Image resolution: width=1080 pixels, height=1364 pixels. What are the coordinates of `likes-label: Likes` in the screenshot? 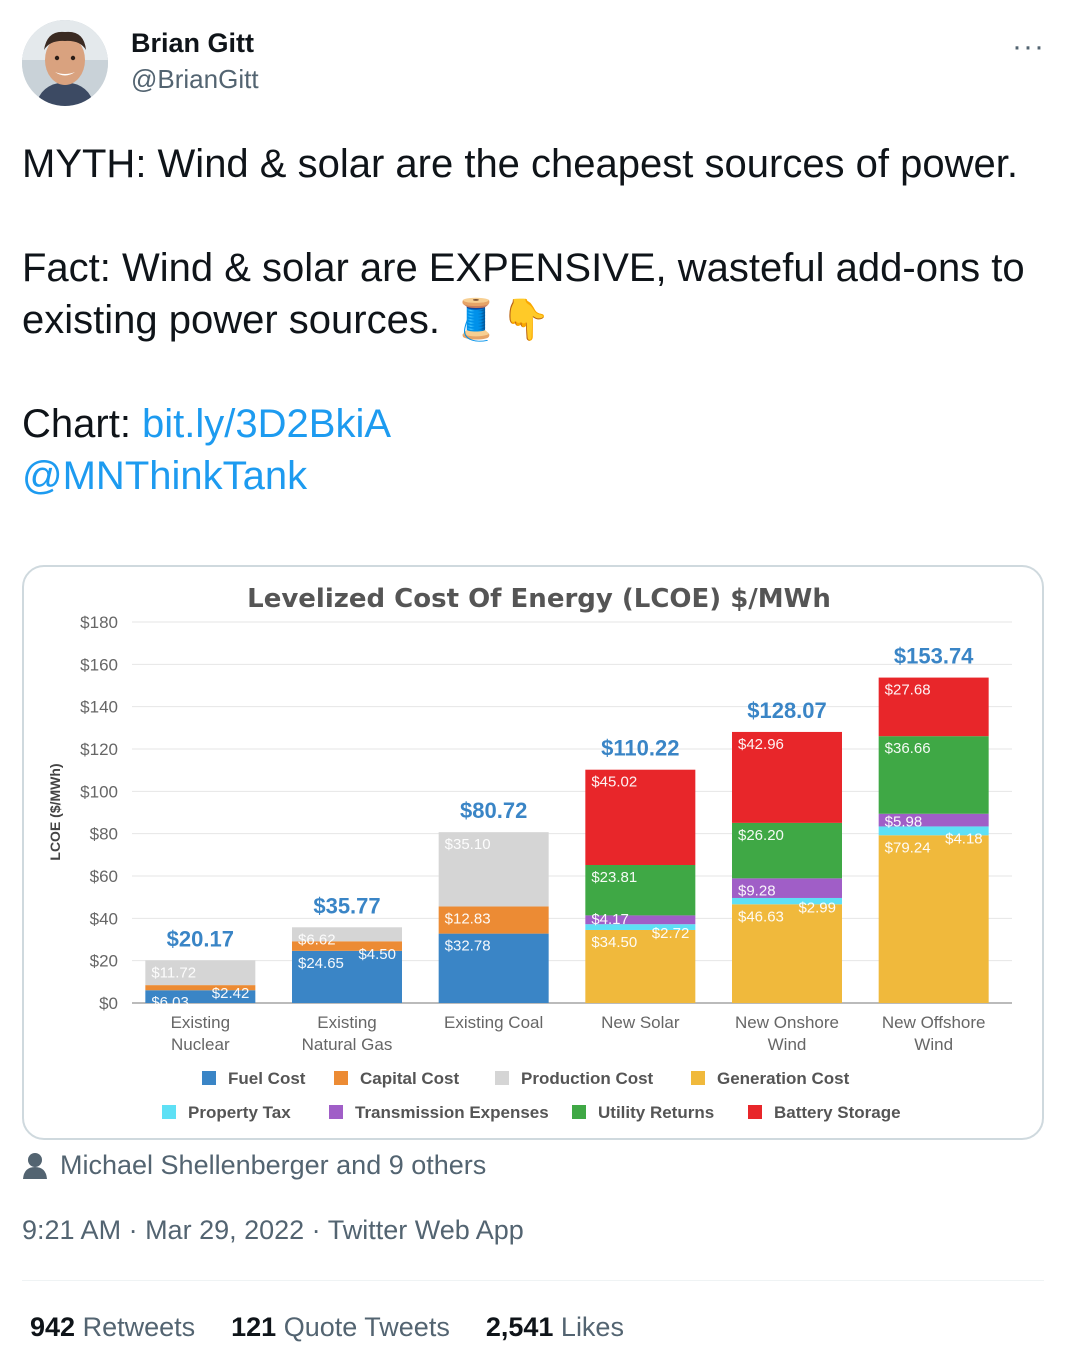 It's located at (592, 1327).